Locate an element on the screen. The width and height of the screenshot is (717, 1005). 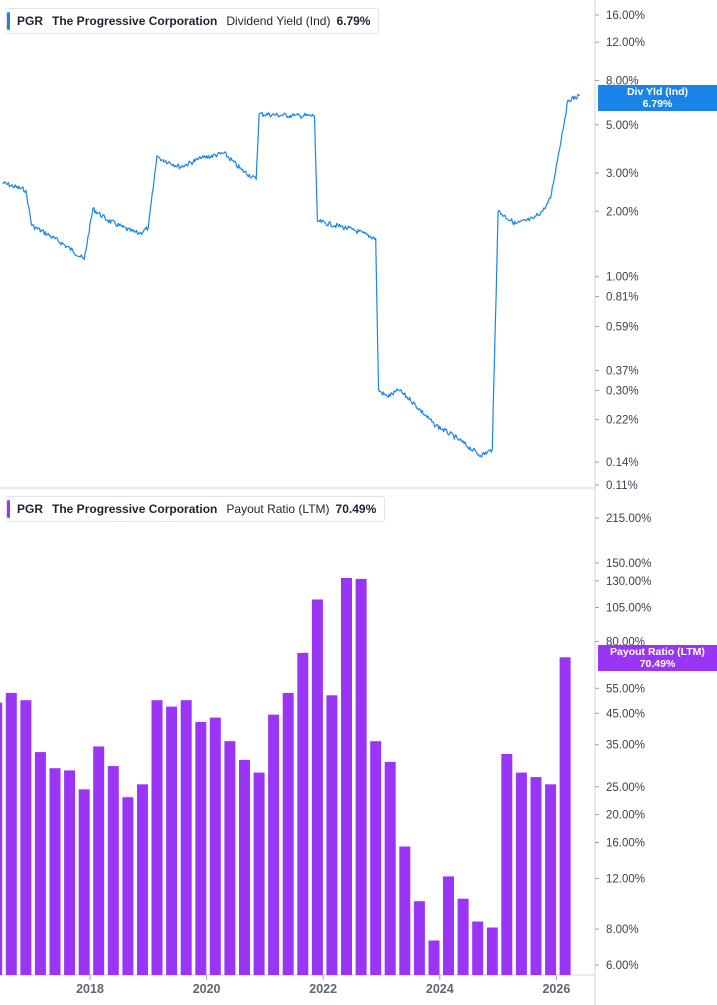
yield-y-tick-label: 2.00% is located at coordinates (622, 212).